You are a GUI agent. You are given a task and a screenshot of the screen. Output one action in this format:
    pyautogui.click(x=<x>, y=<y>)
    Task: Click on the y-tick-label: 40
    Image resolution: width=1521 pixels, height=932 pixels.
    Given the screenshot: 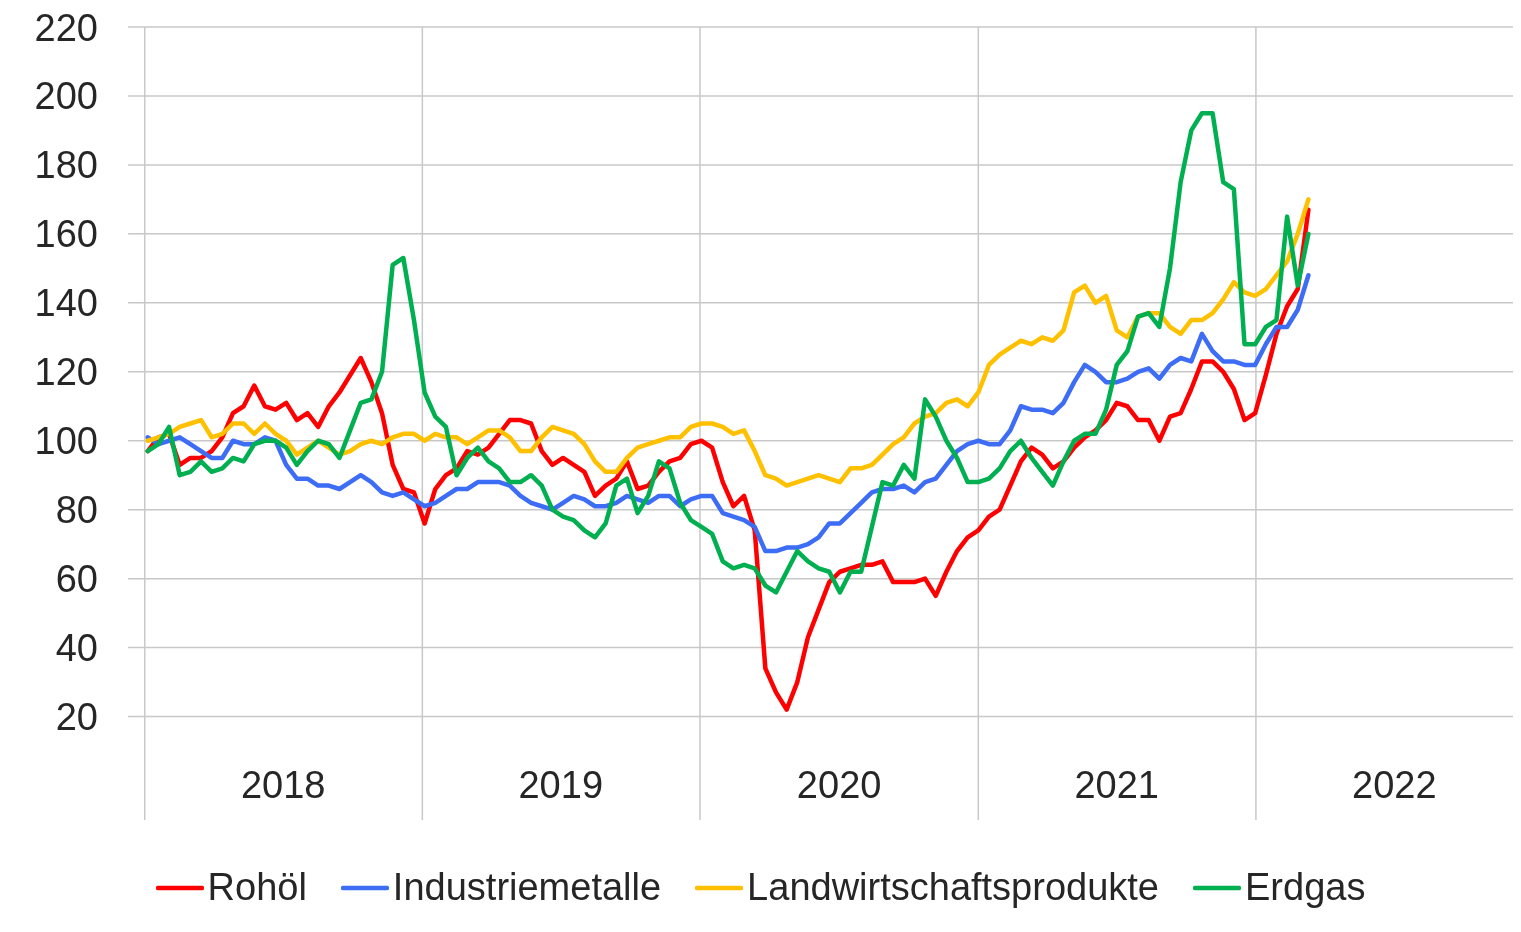 What is the action you would take?
    pyautogui.click(x=76, y=648)
    